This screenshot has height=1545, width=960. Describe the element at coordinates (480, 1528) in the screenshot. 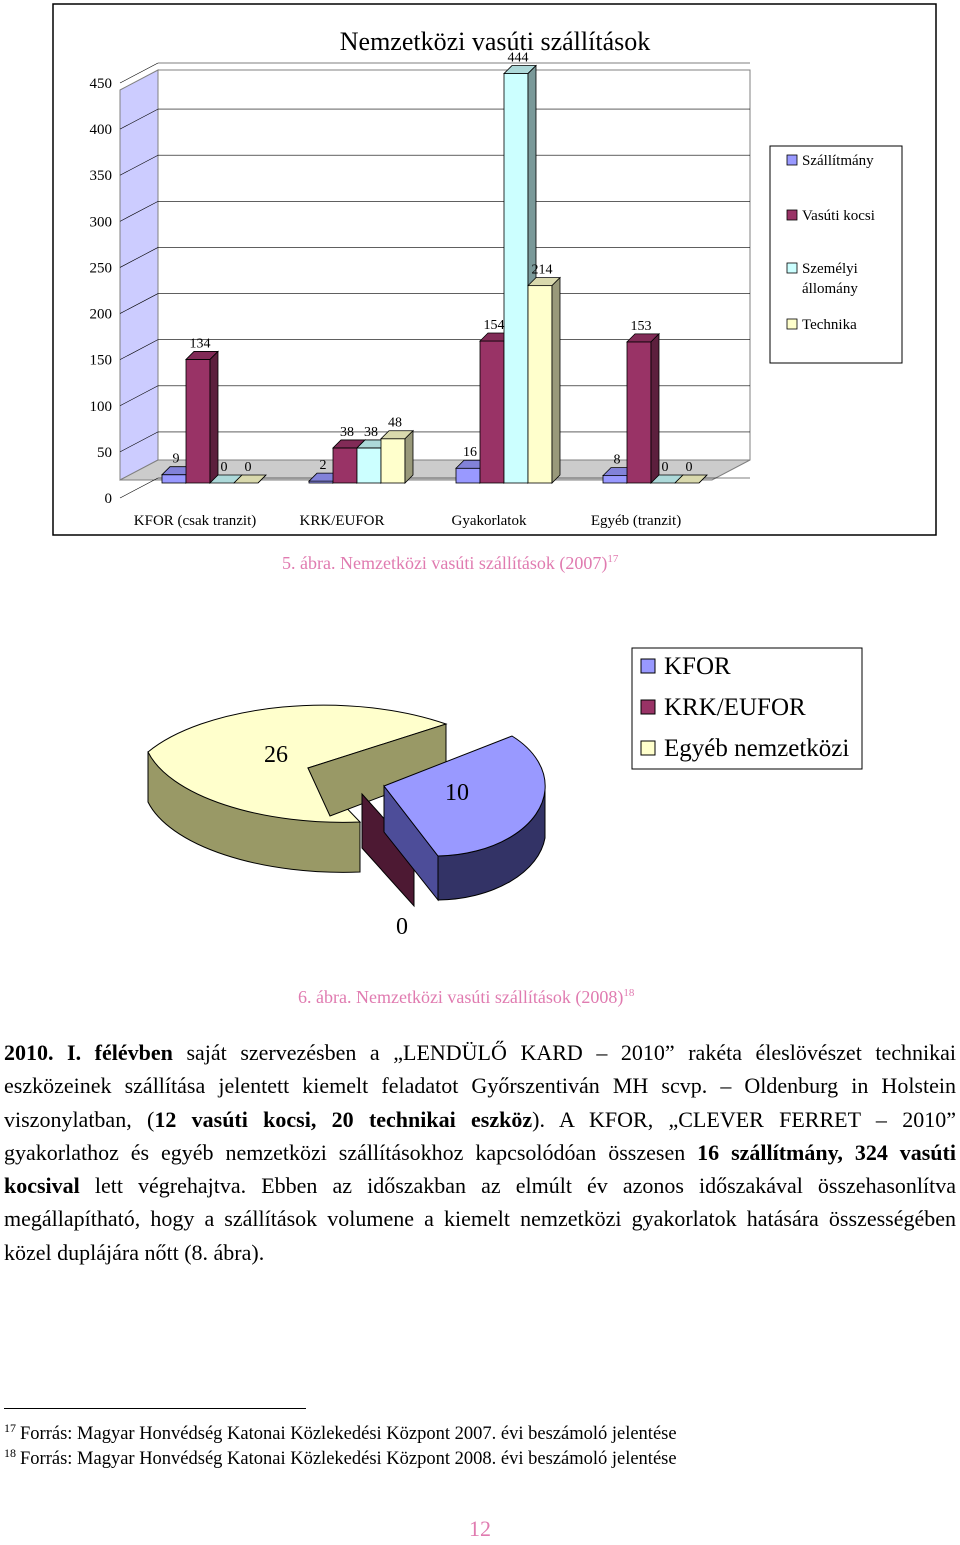

I see `page-number: 12` at that location.